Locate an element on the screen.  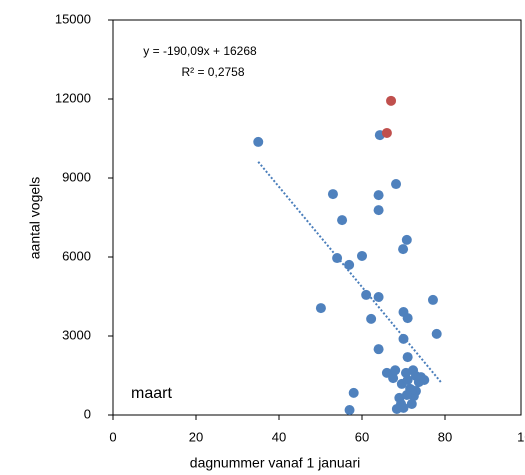
x-tick-label: 20 is located at coordinates (196, 436).